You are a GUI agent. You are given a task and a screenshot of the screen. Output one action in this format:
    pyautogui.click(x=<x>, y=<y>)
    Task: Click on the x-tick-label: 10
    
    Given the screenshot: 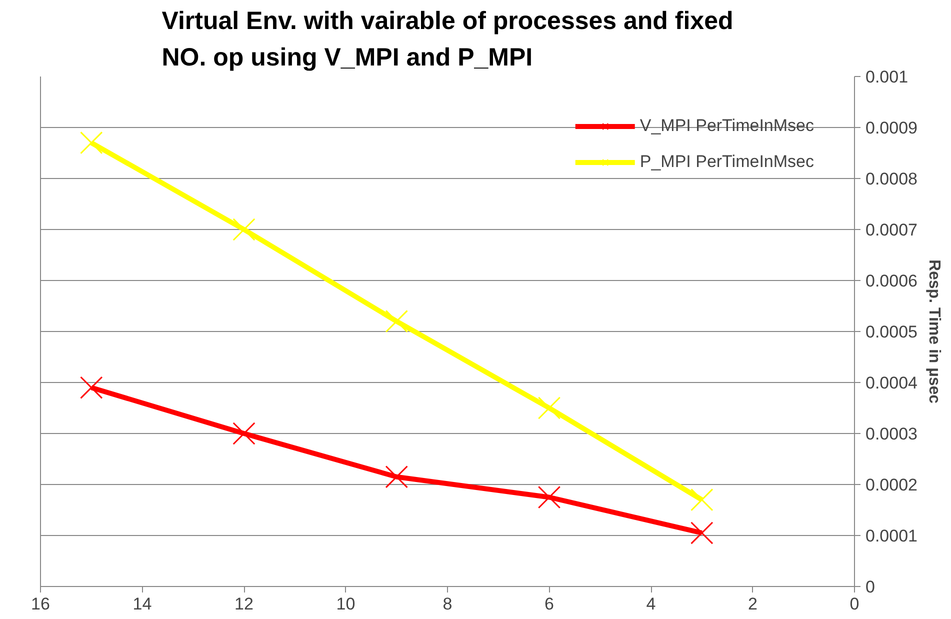 What is the action you would take?
    pyautogui.click(x=346, y=604)
    